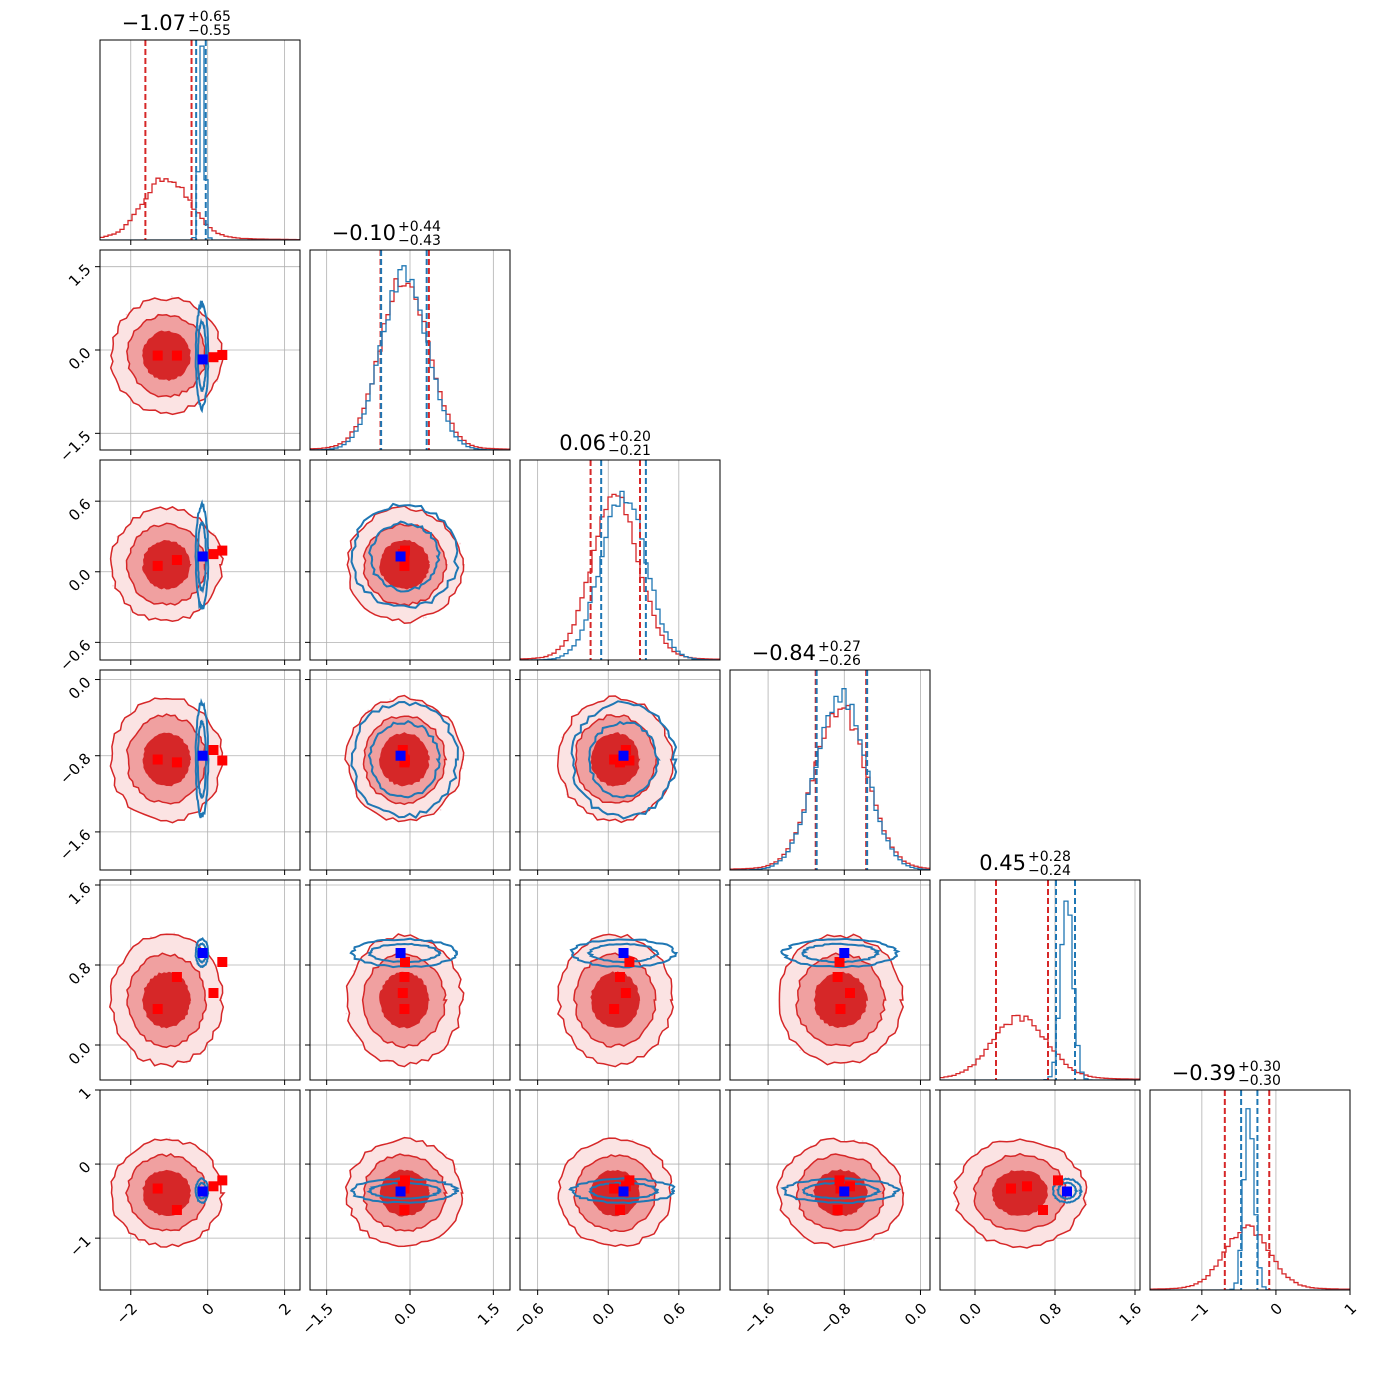 The width and height of the screenshot is (1390, 1390). Describe the element at coordinates (674, 1315) in the screenshot. I see `x-tick-label: 0.6` at that location.